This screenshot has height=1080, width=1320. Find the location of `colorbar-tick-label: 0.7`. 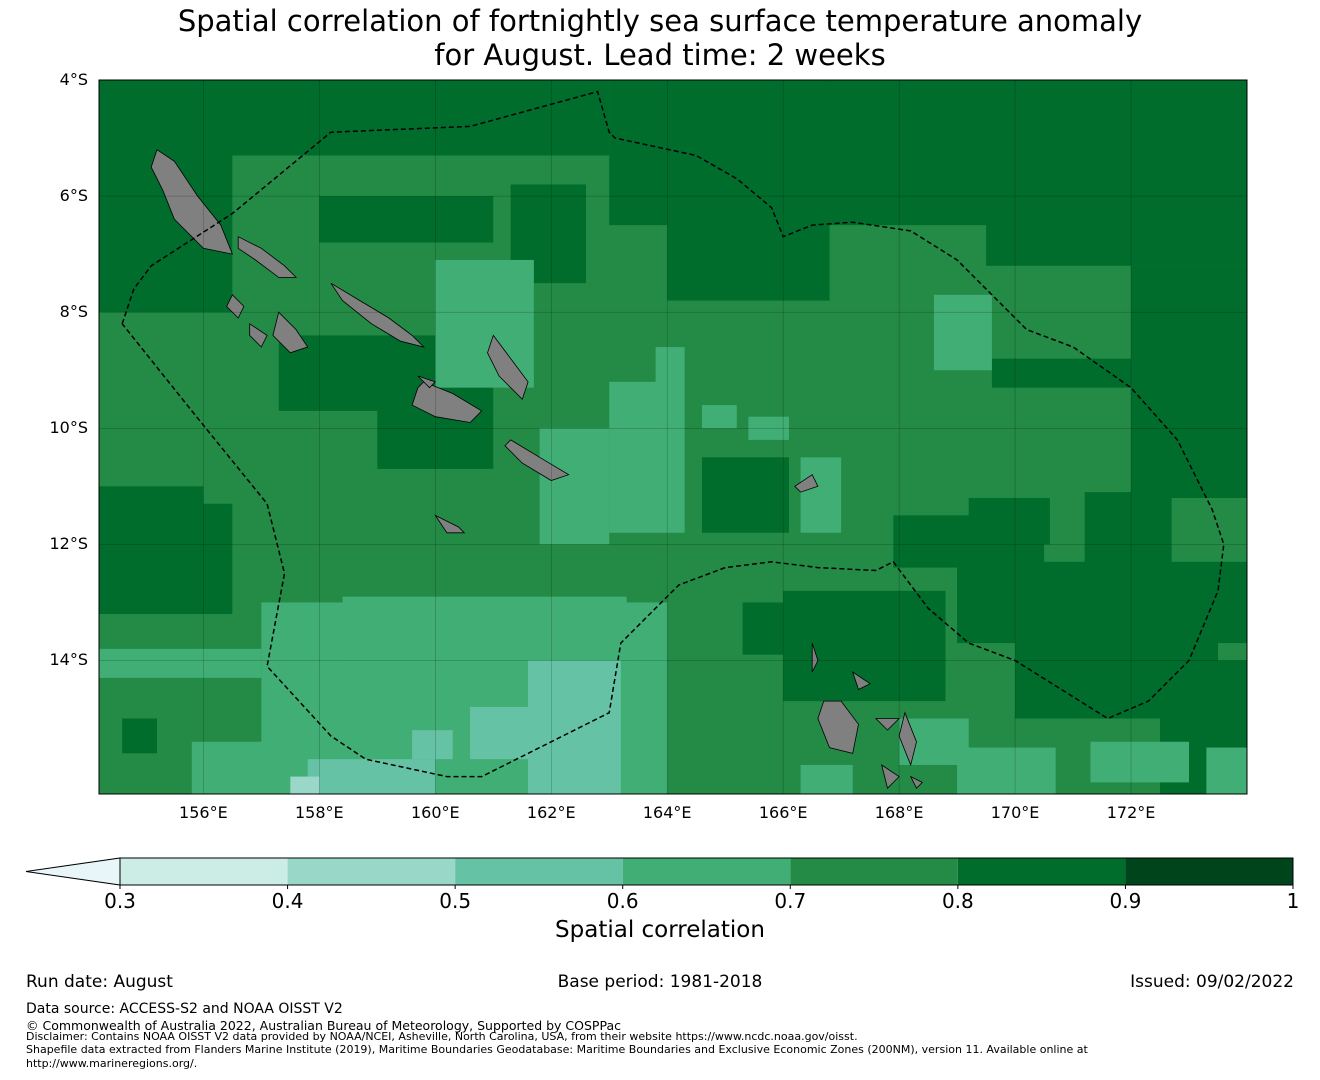

colorbar-tick-label: 0.7 is located at coordinates (790, 901).